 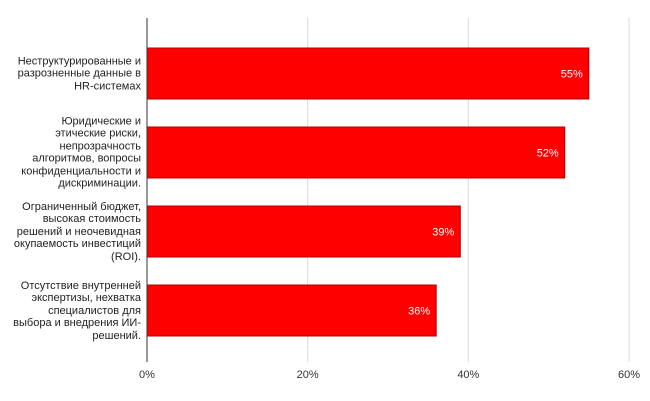 I want to click on x-tick-label: 20%, so click(x=308, y=375).